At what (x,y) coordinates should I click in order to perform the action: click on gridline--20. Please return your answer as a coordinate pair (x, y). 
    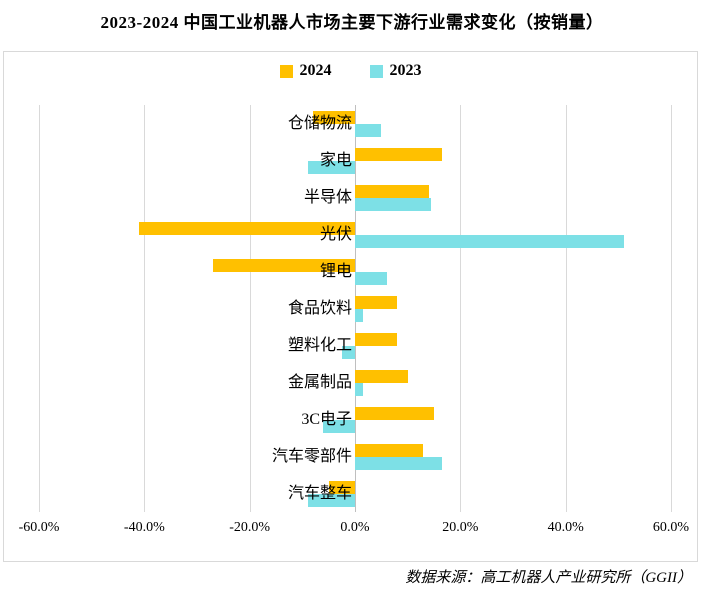
    Looking at the image, I should click on (250, 308).